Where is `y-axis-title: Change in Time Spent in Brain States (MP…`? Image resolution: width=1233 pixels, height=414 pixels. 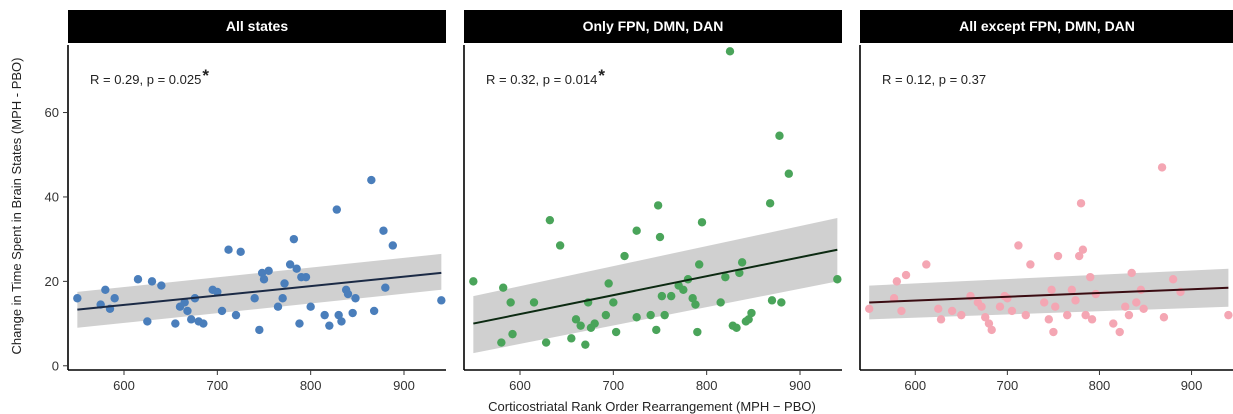
y-axis-title: Change in Time Spent in Brain States (MP… is located at coordinates (16, 206).